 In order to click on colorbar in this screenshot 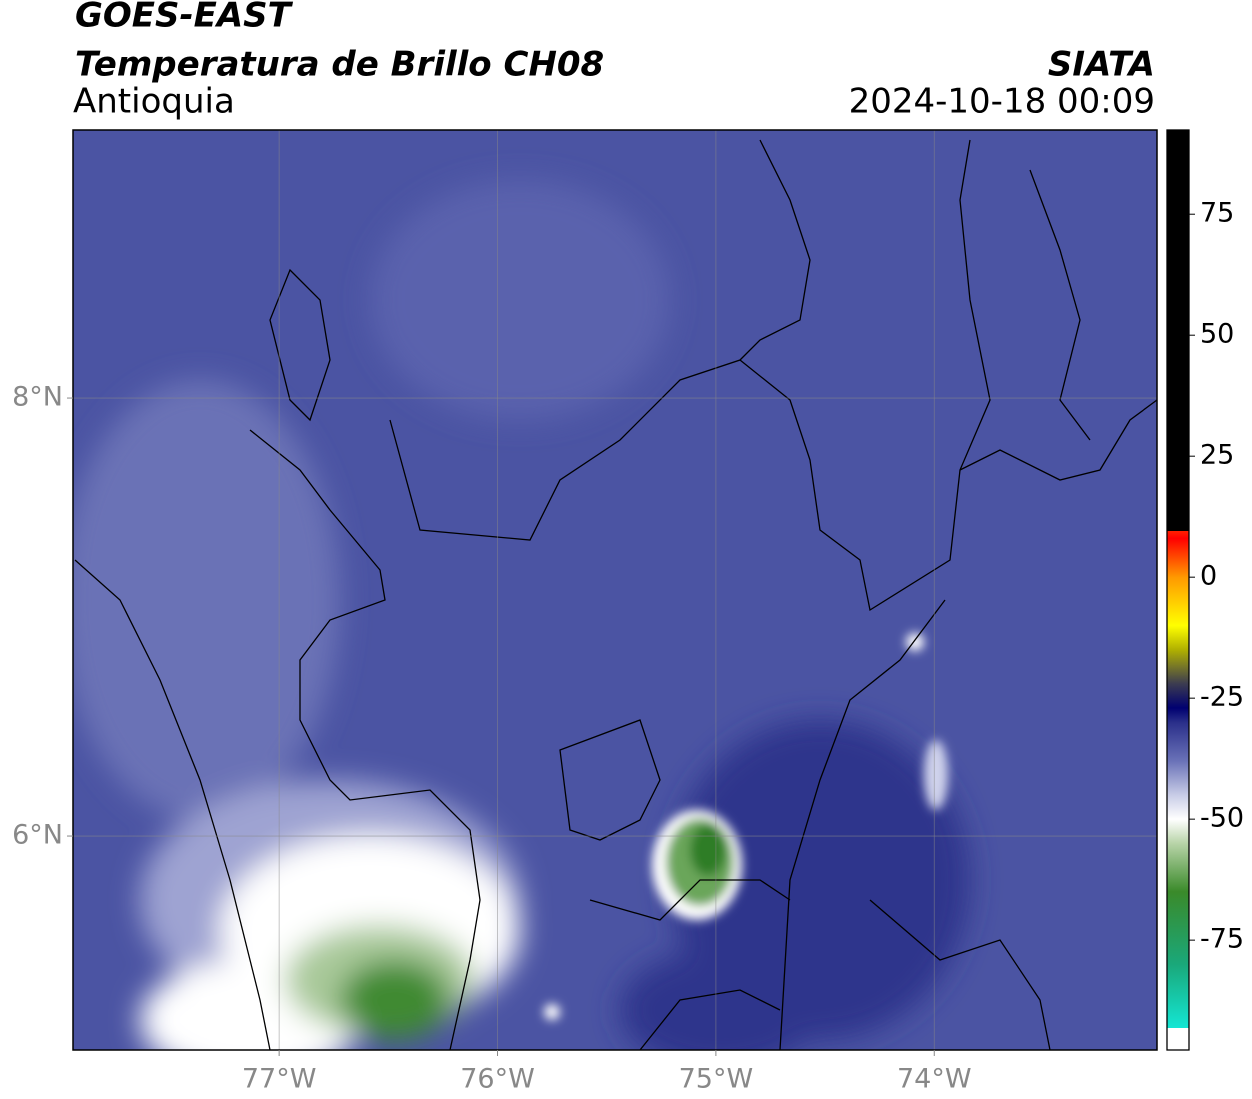, I will do `click(1178, 590)`.